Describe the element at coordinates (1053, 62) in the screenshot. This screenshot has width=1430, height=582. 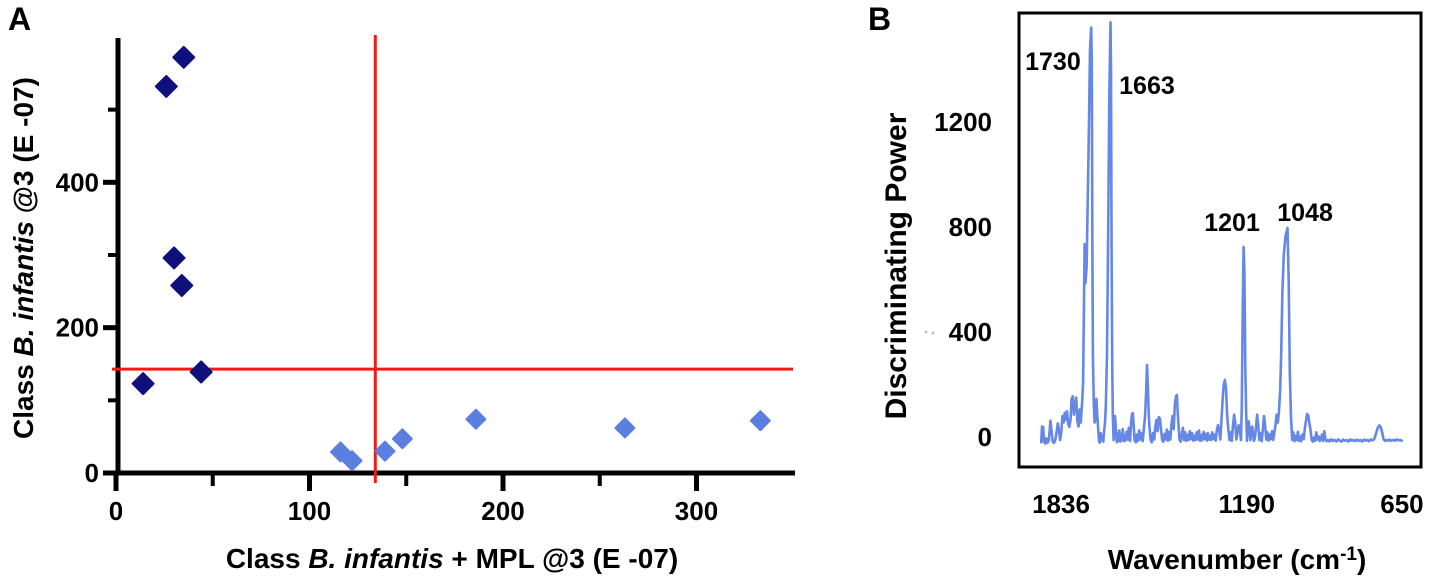
I see `peak-label: 1730` at that location.